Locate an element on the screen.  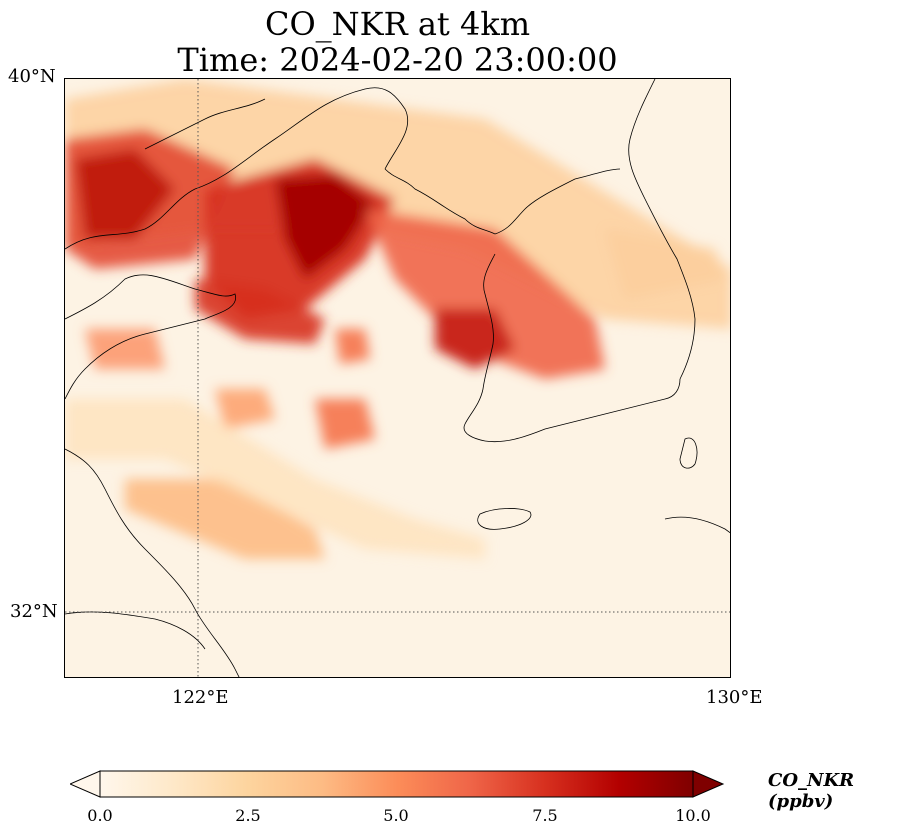
coastline-north-korea-west is located at coordinates (557, 201).